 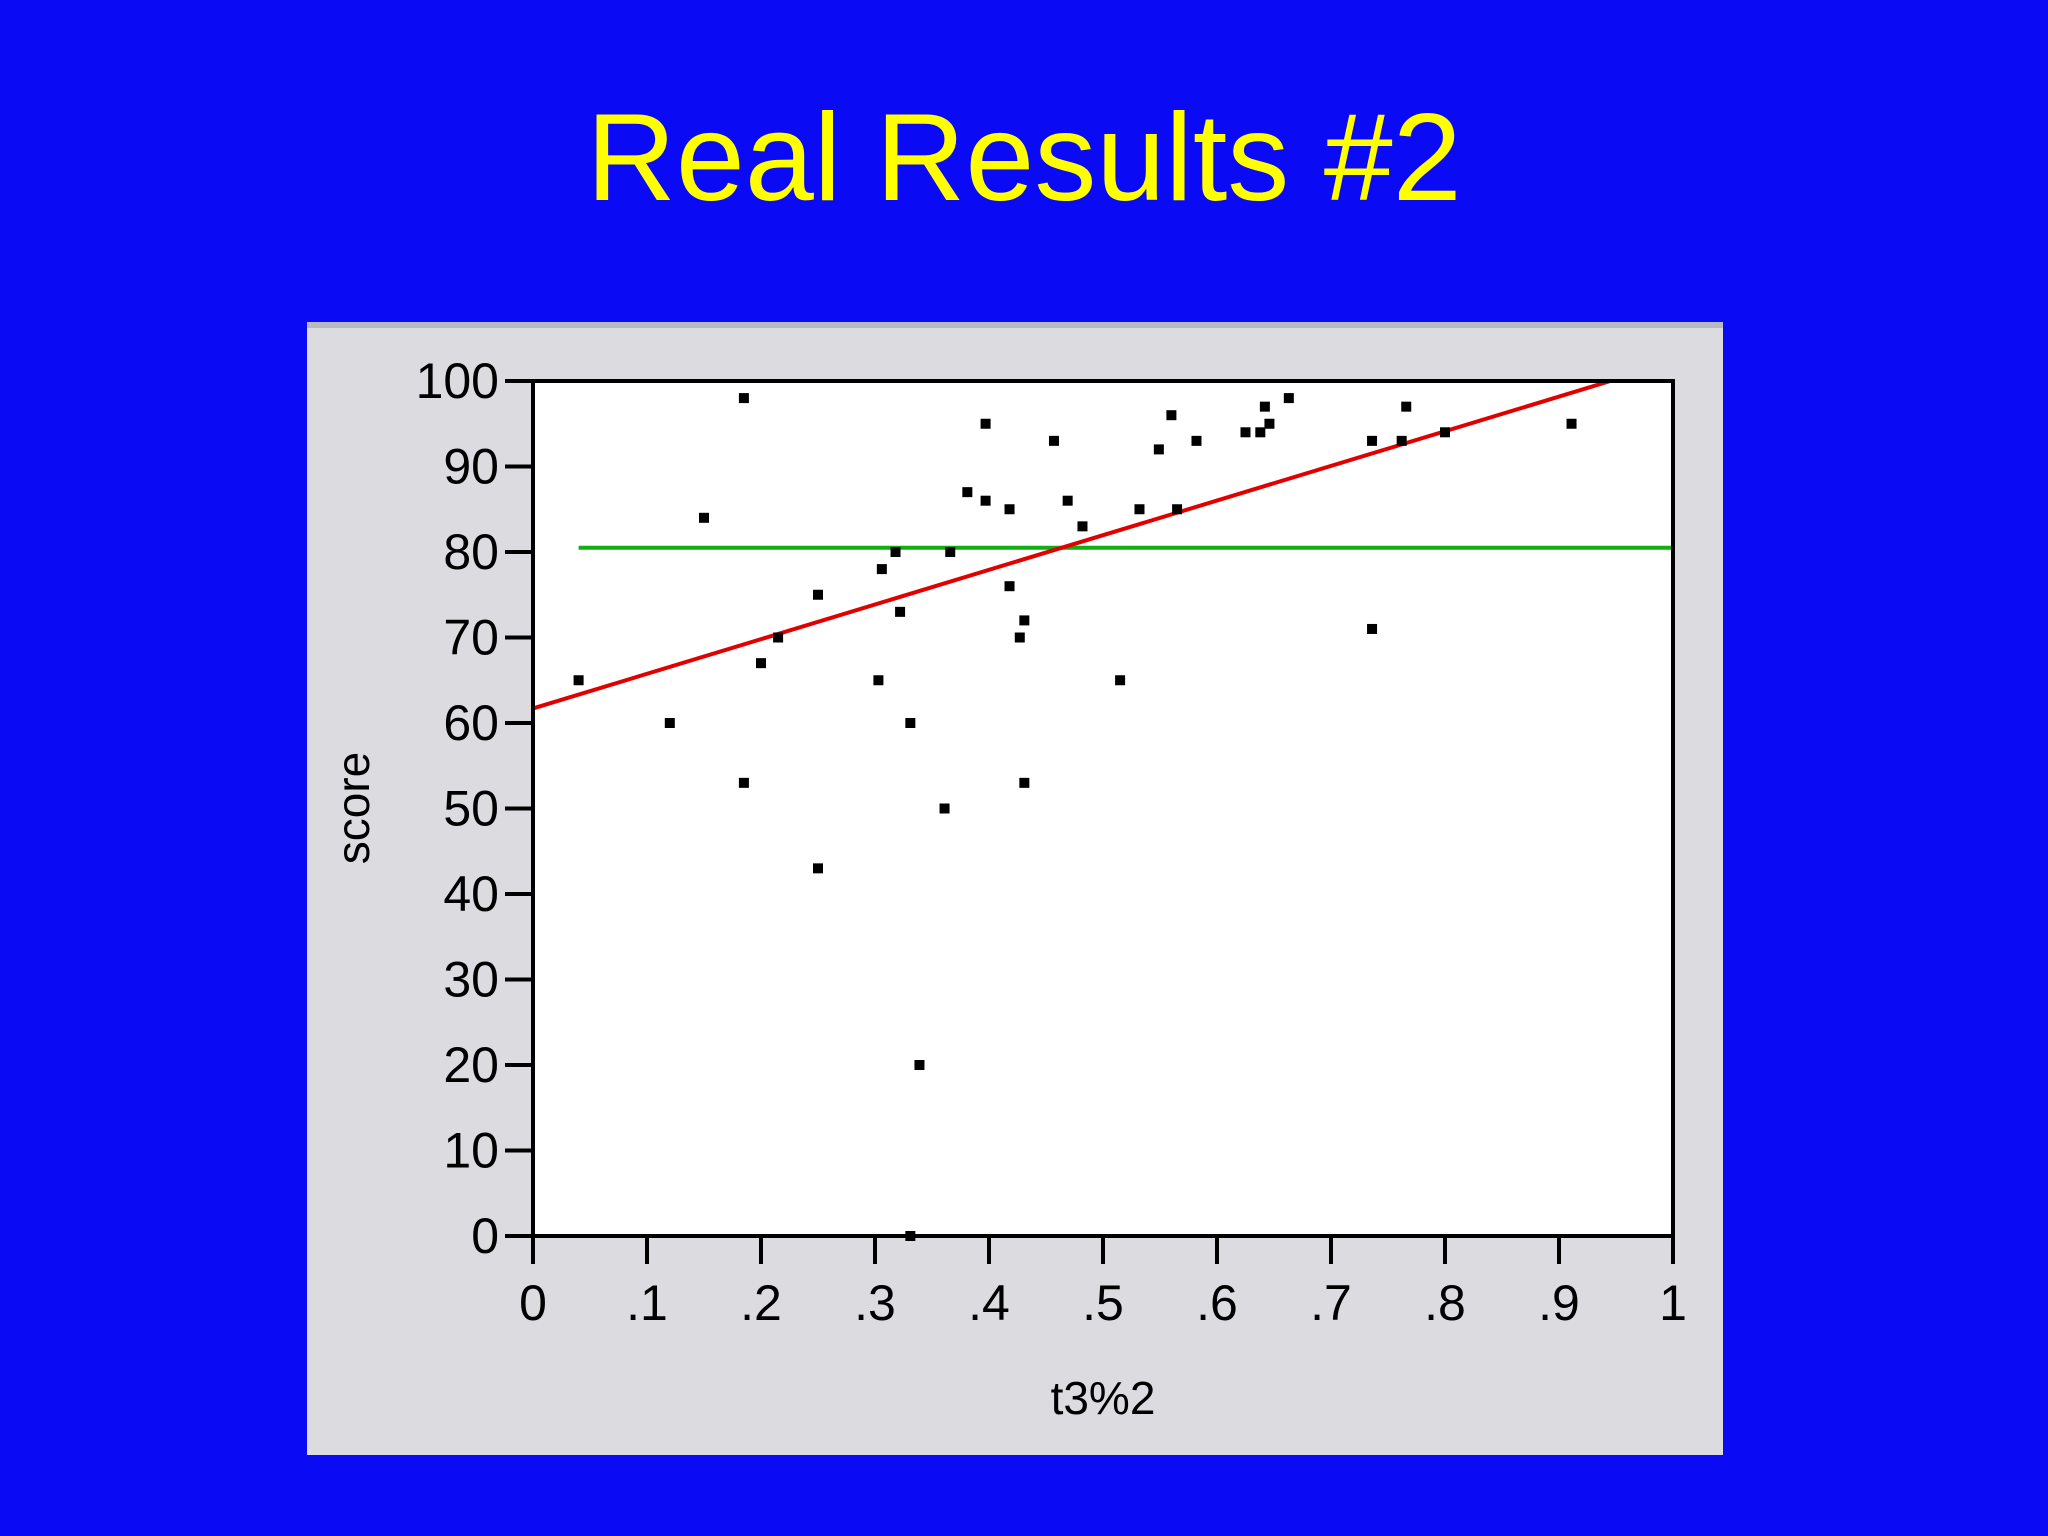 I want to click on x-tick-label: 0, so click(x=533, y=1303).